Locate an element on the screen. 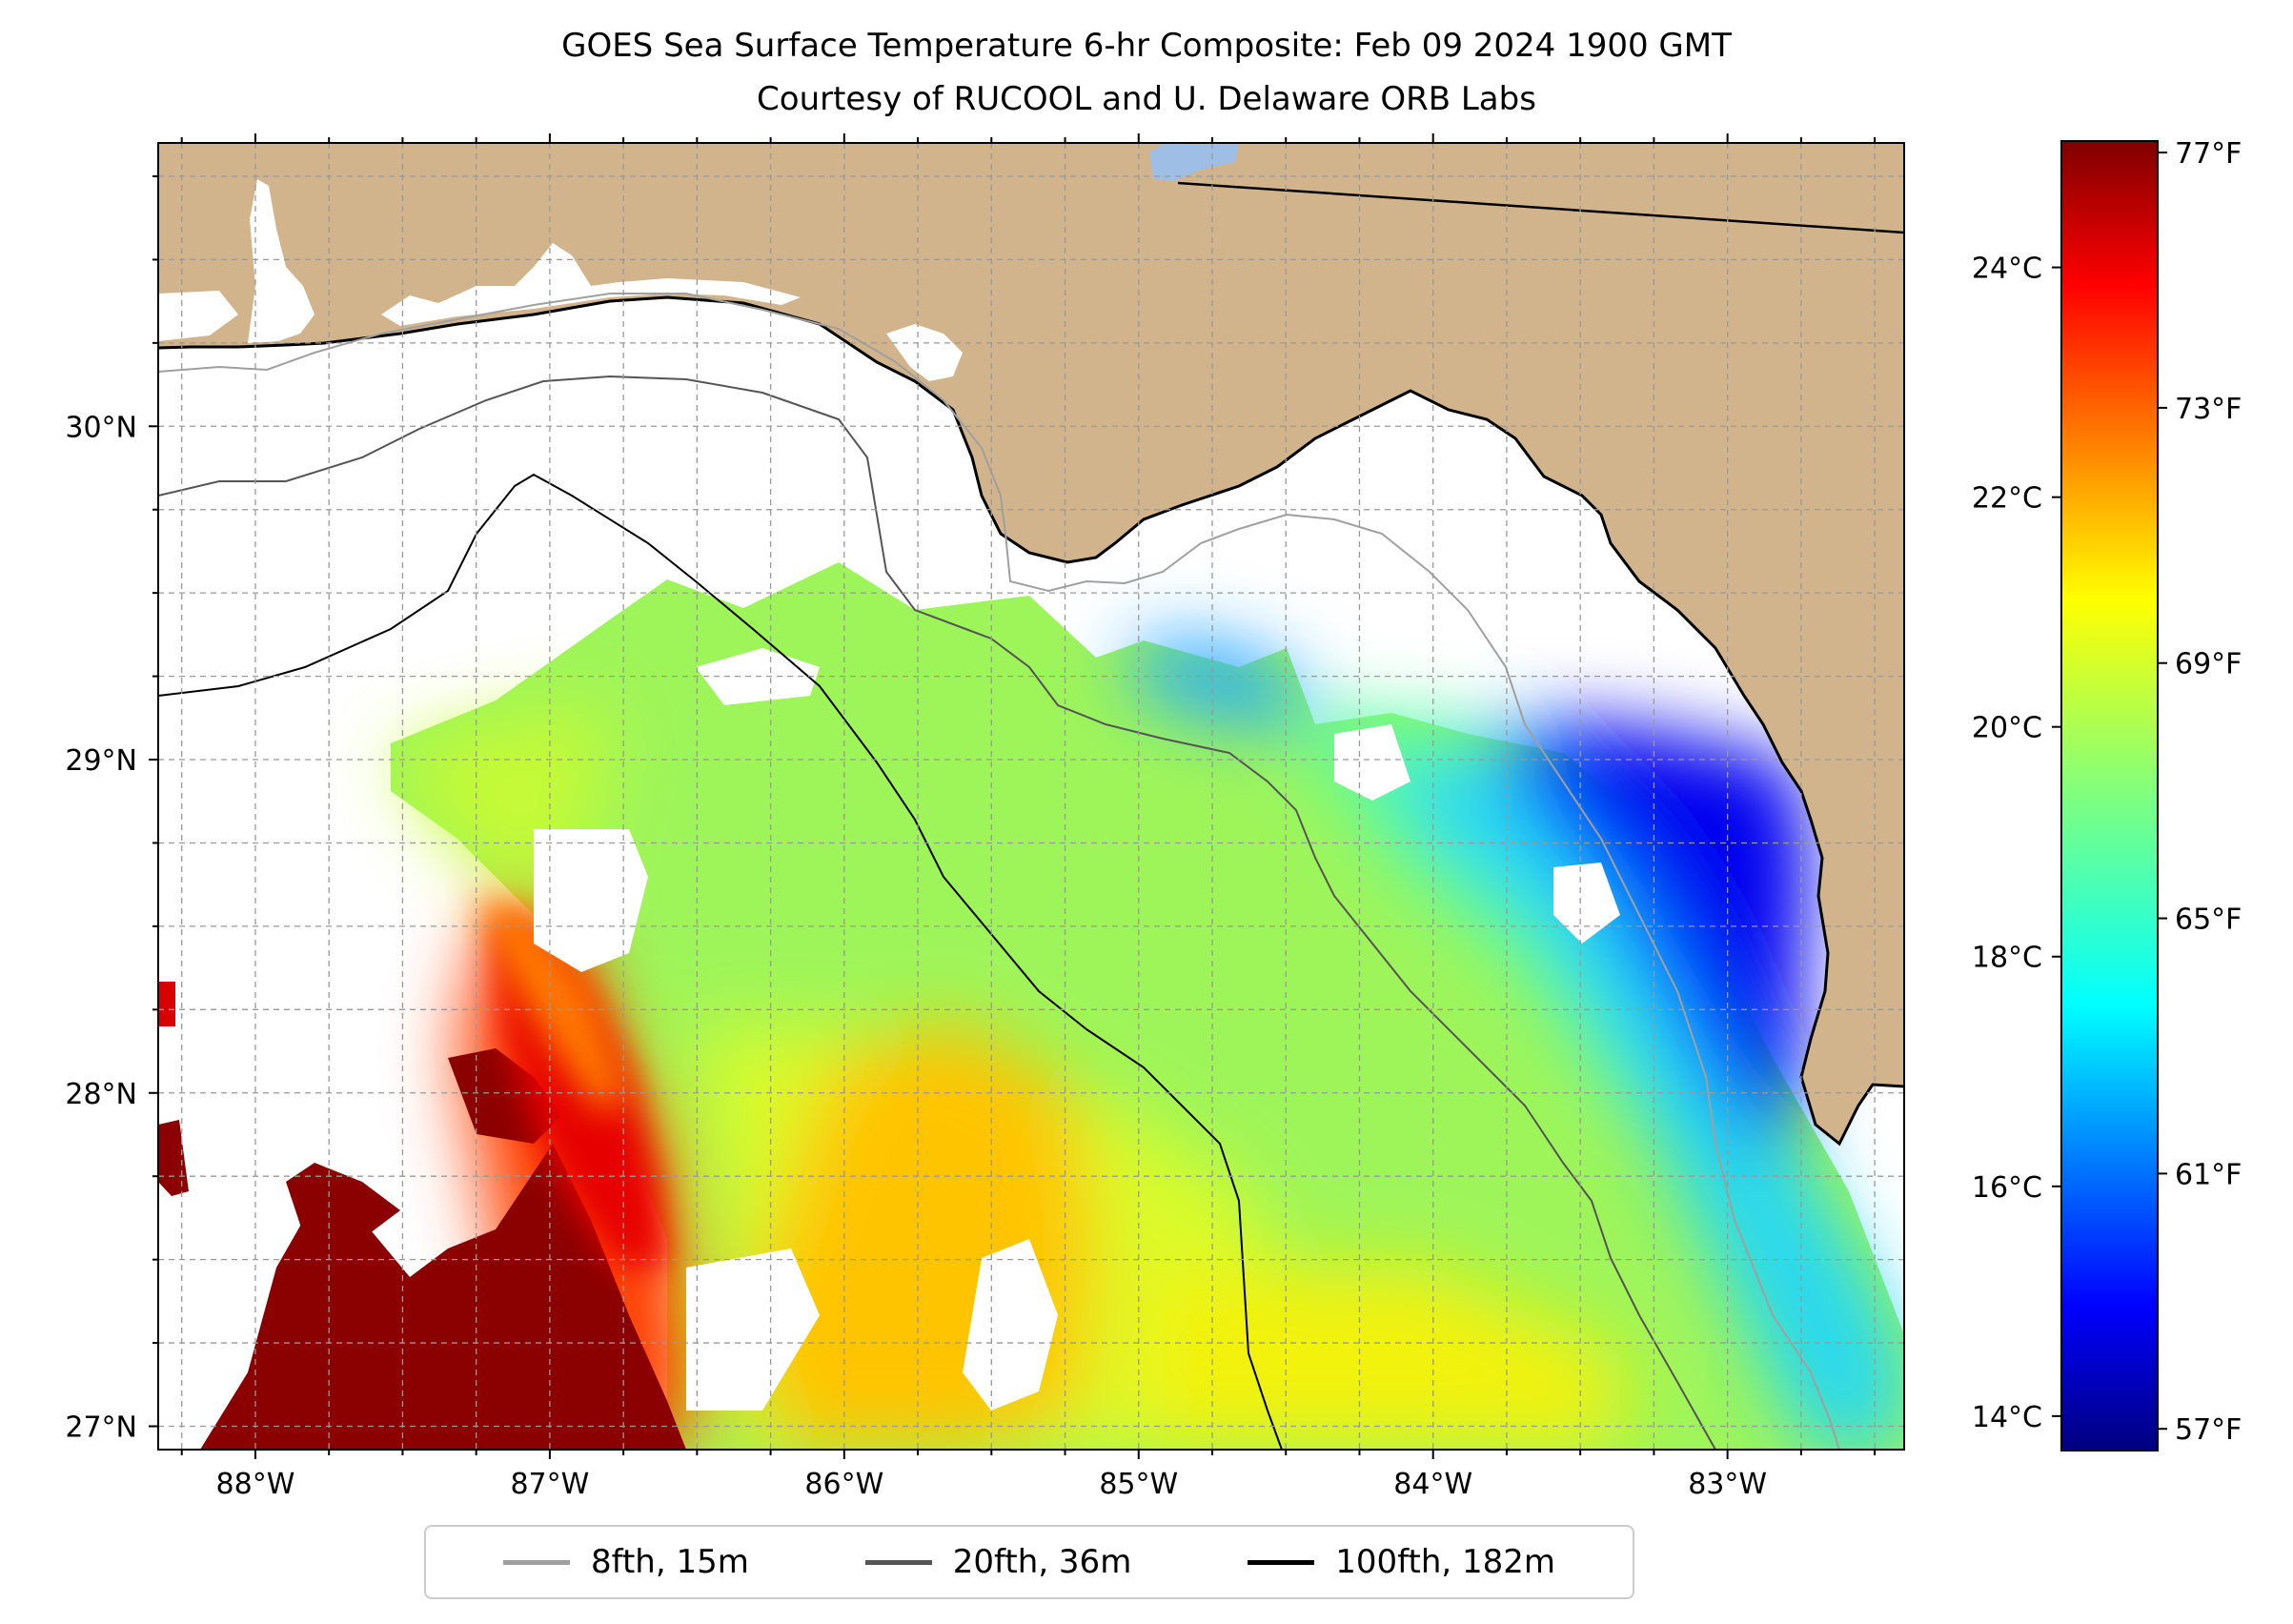  celsius-tick-label: 22°C is located at coordinates (2007, 499).